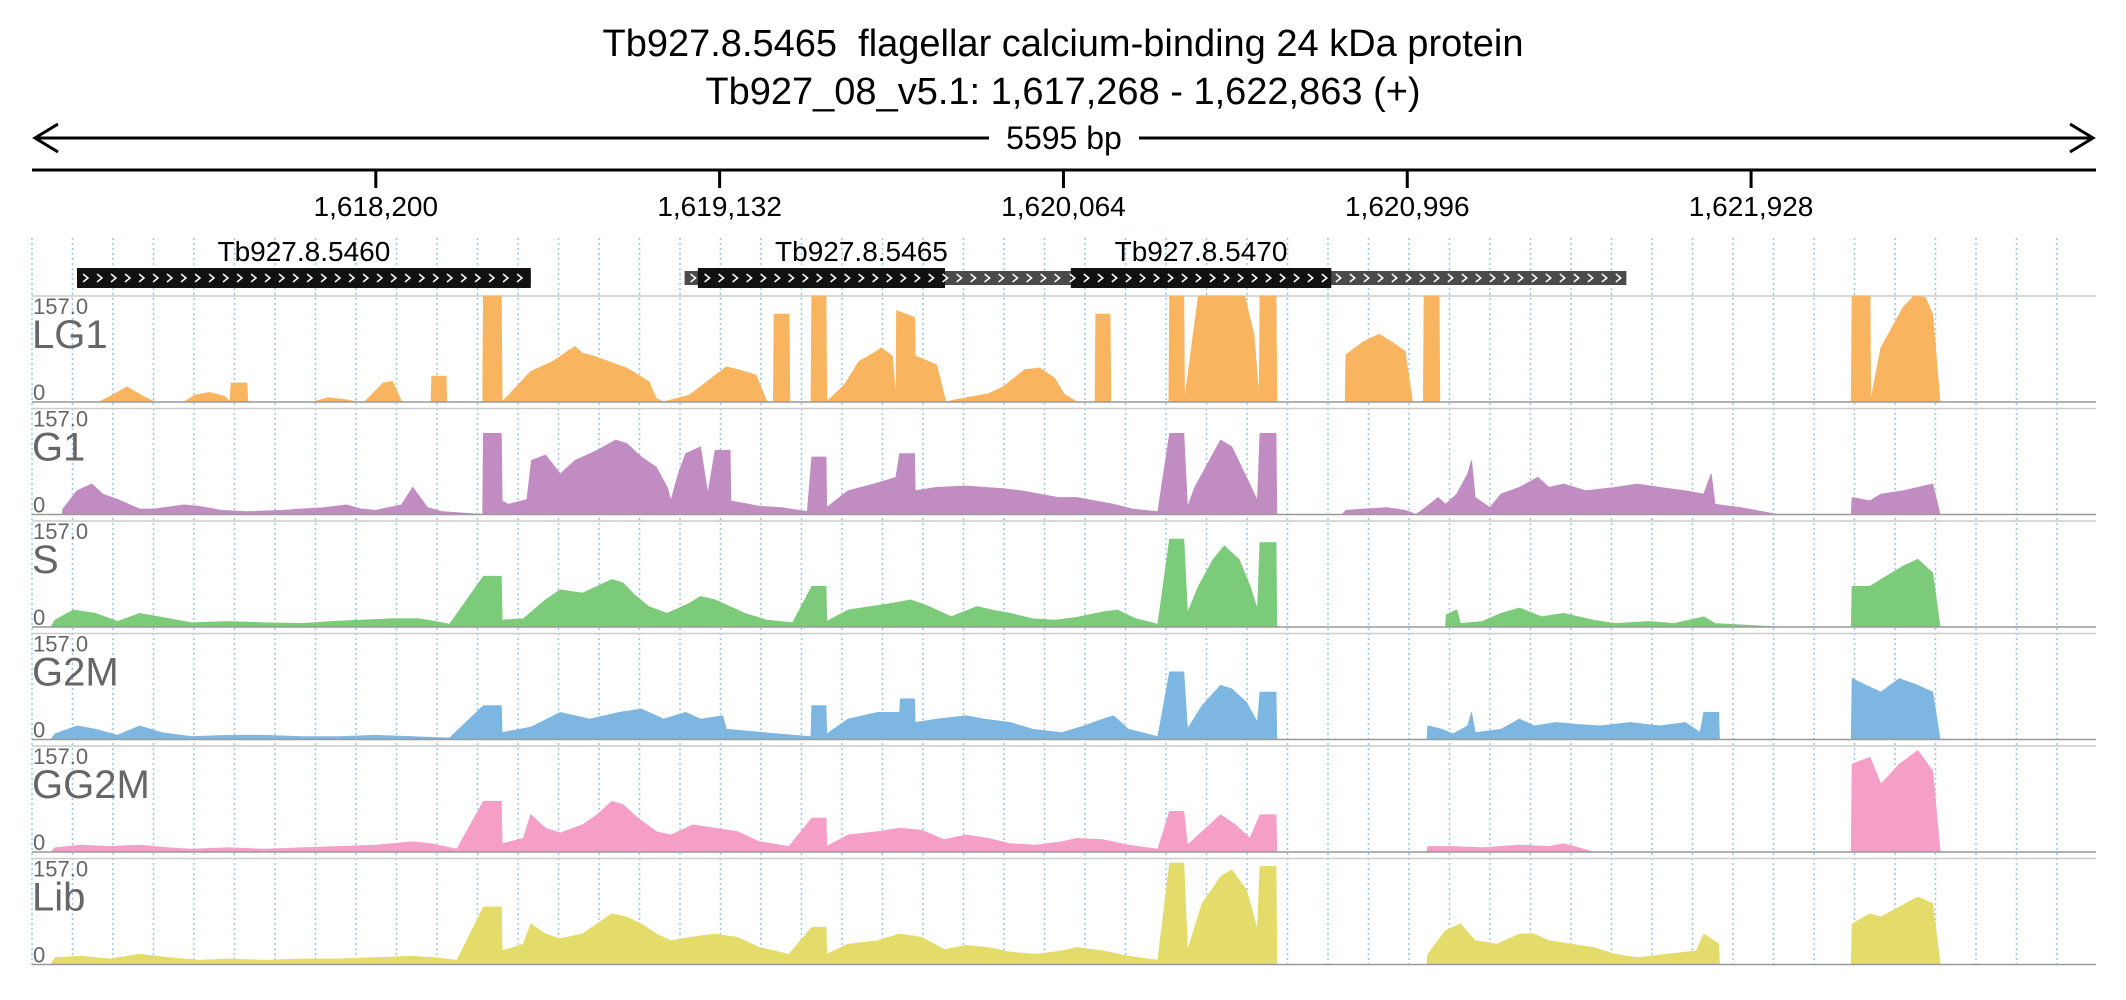 The width and height of the screenshot is (2126, 1000). I want to click on track-g2m: 157.0 0 G2M, so click(1064, 687).